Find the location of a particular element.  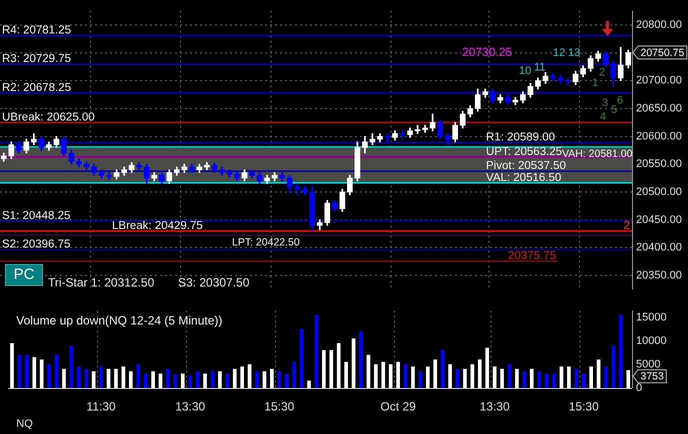

ref-line-label: S1: 20448.25 is located at coordinates (36, 216).